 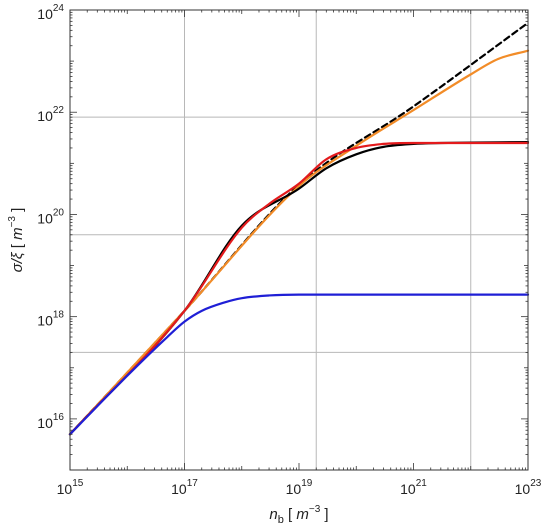 I want to click on x-axis-unit-exp: −3, so click(x=315, y=509).